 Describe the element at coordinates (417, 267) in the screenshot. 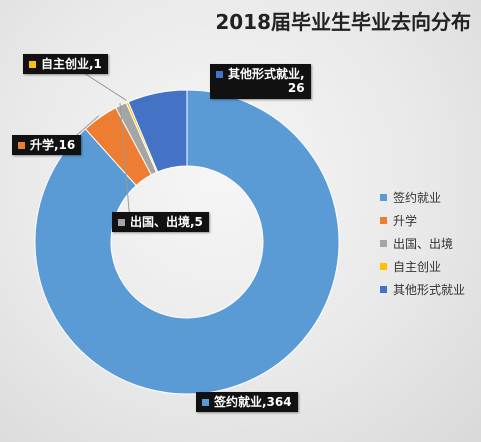

I see `legend-label: 自主创业` at that location.